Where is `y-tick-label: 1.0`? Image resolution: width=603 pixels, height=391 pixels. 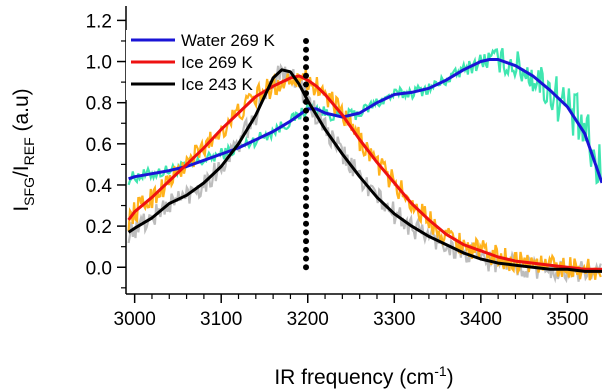
y-tick-label: 1.0 is located at coordinates (99, 63).